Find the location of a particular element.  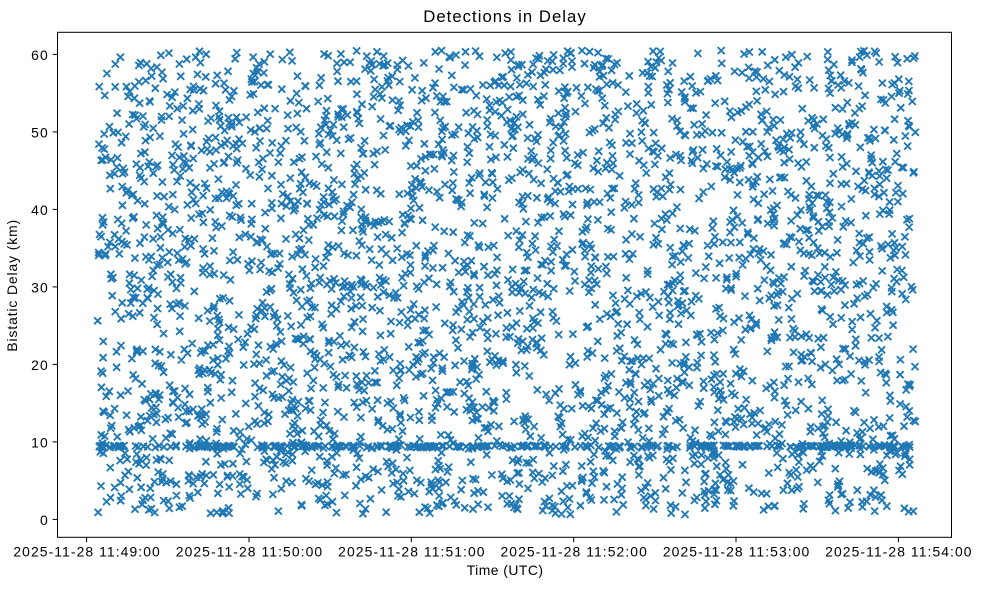

svg-text: 40 is located at coordinates (40, 210).